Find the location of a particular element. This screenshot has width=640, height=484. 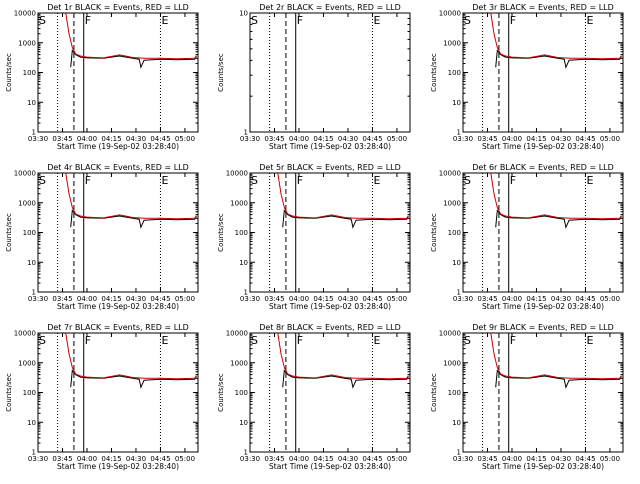

panel-title: Det 2r BLACK = Events, RED = LLD is located at coordinates (330, 7).